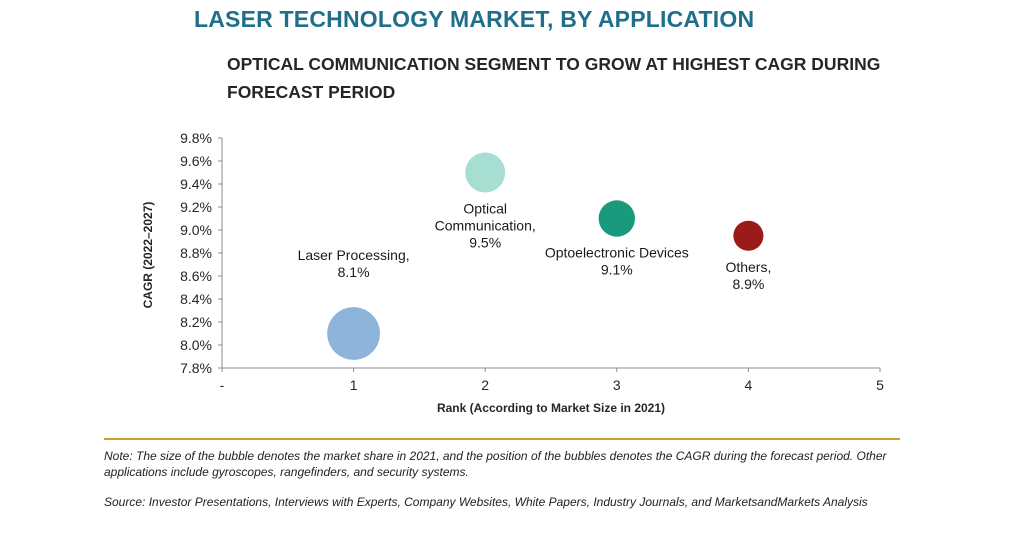  What do you see at coordinates (196, 345) in the screenshot?
I see `y-tick-label: 8.0%` at bounding box center [196, 345].